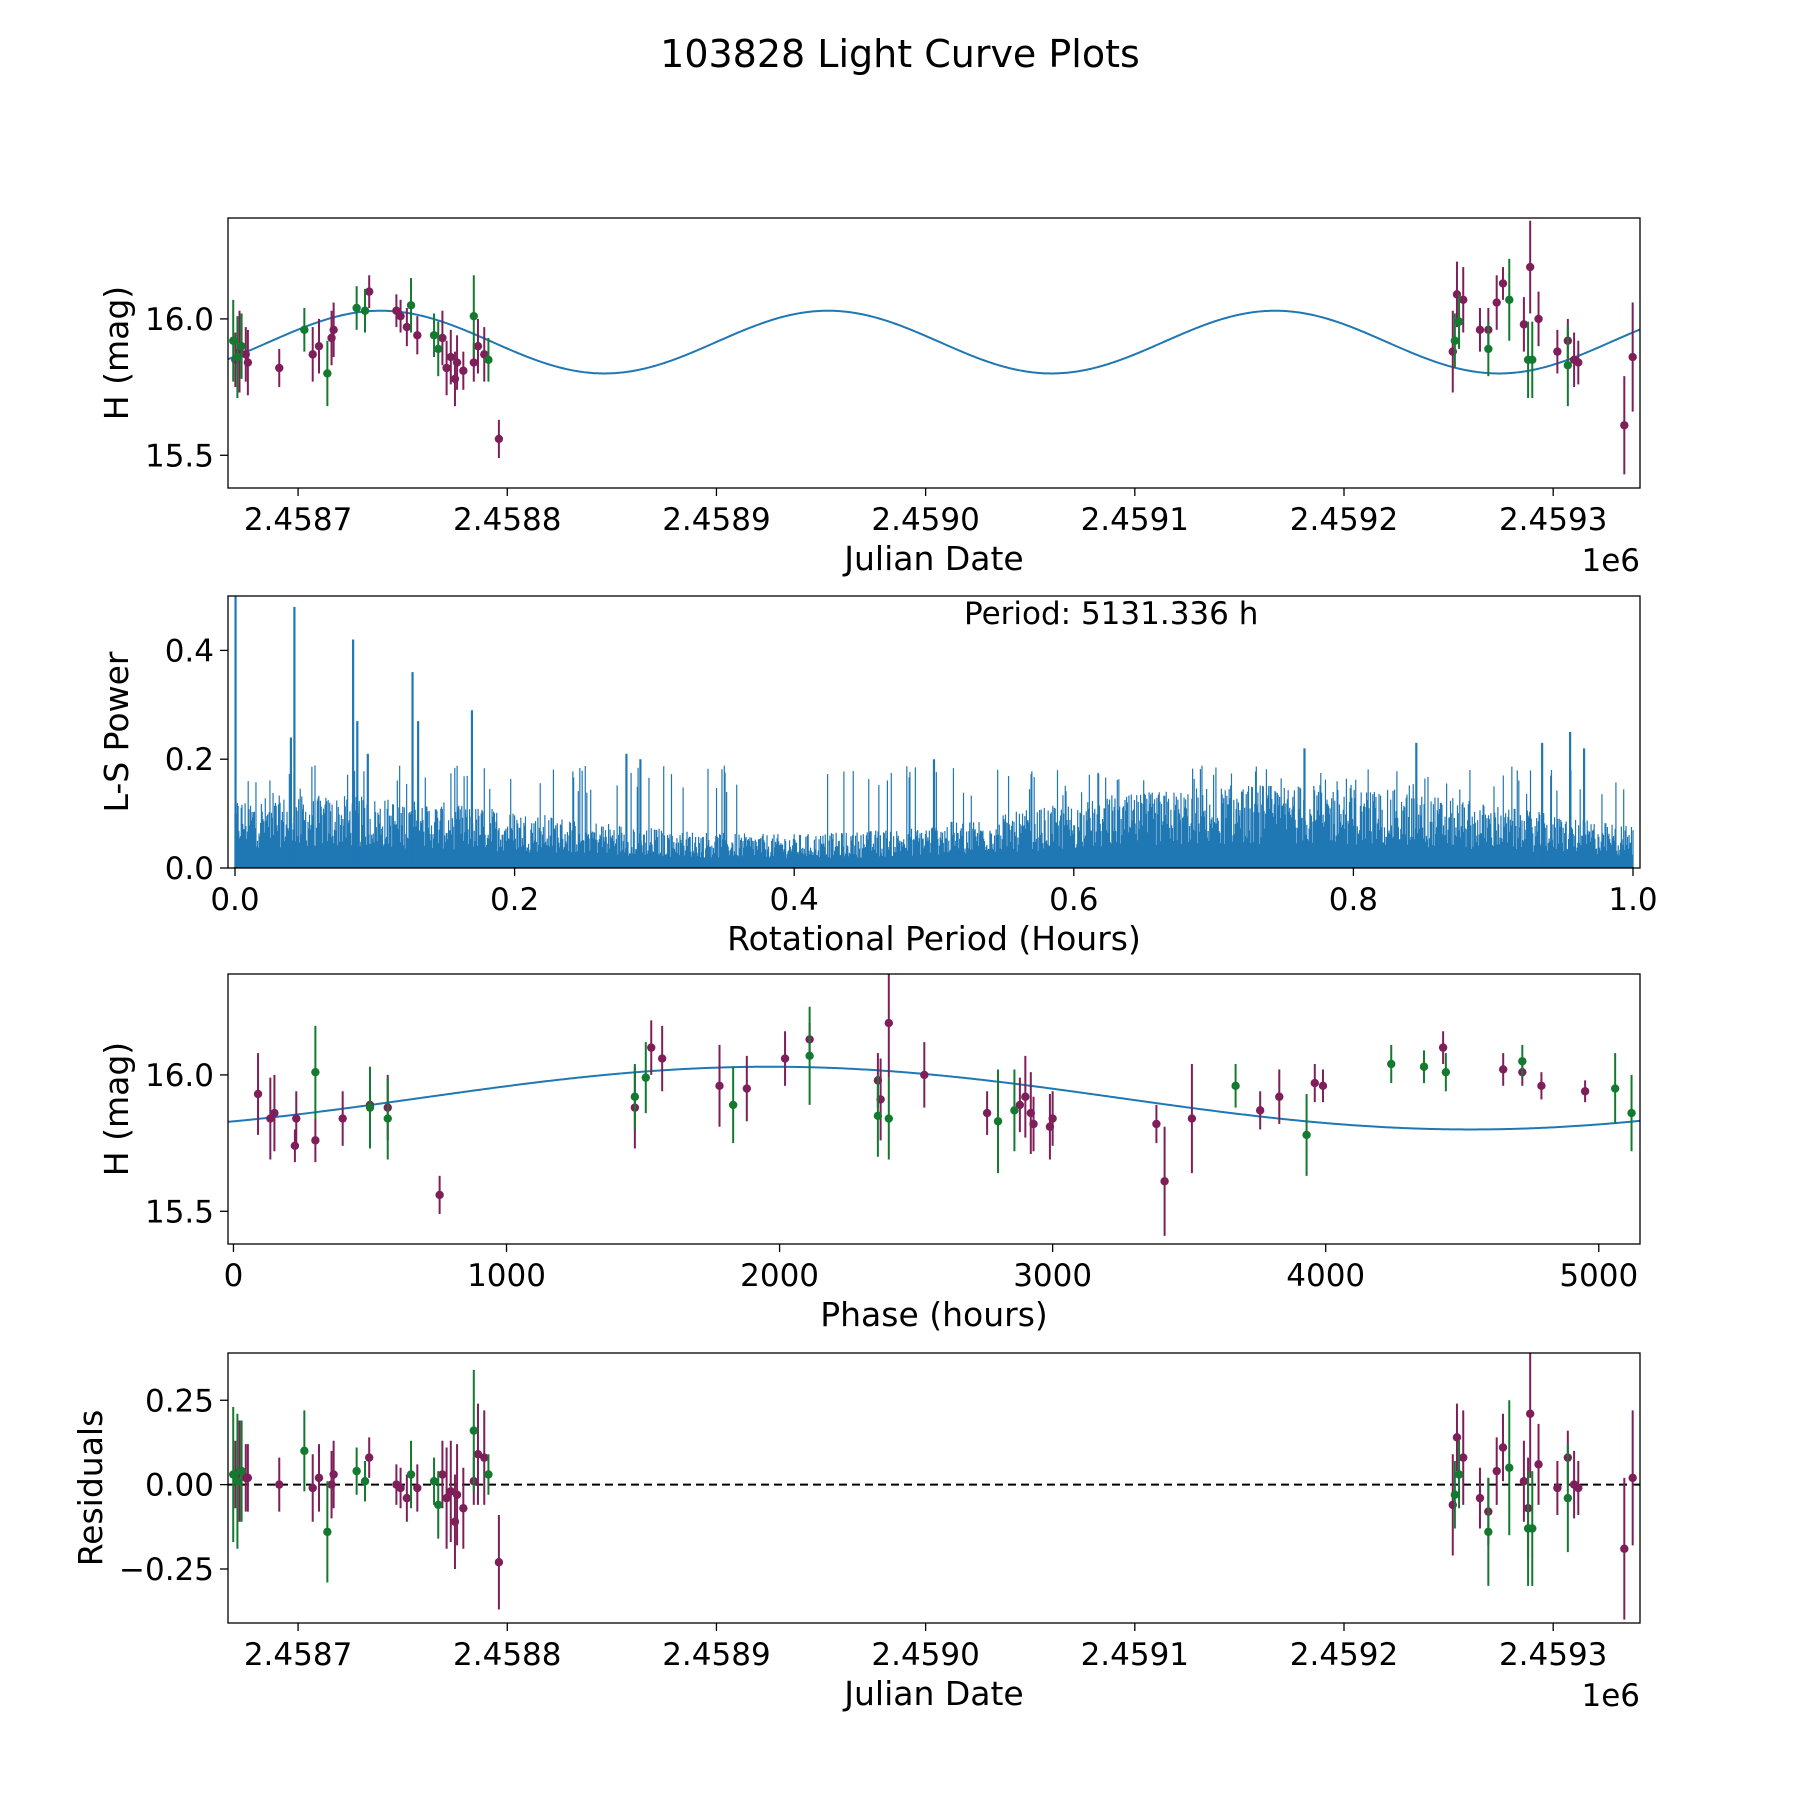  Describe the element at coordinates (116, 731) in the screenshot. I see `y-axis-label: L-S Power` at that location.